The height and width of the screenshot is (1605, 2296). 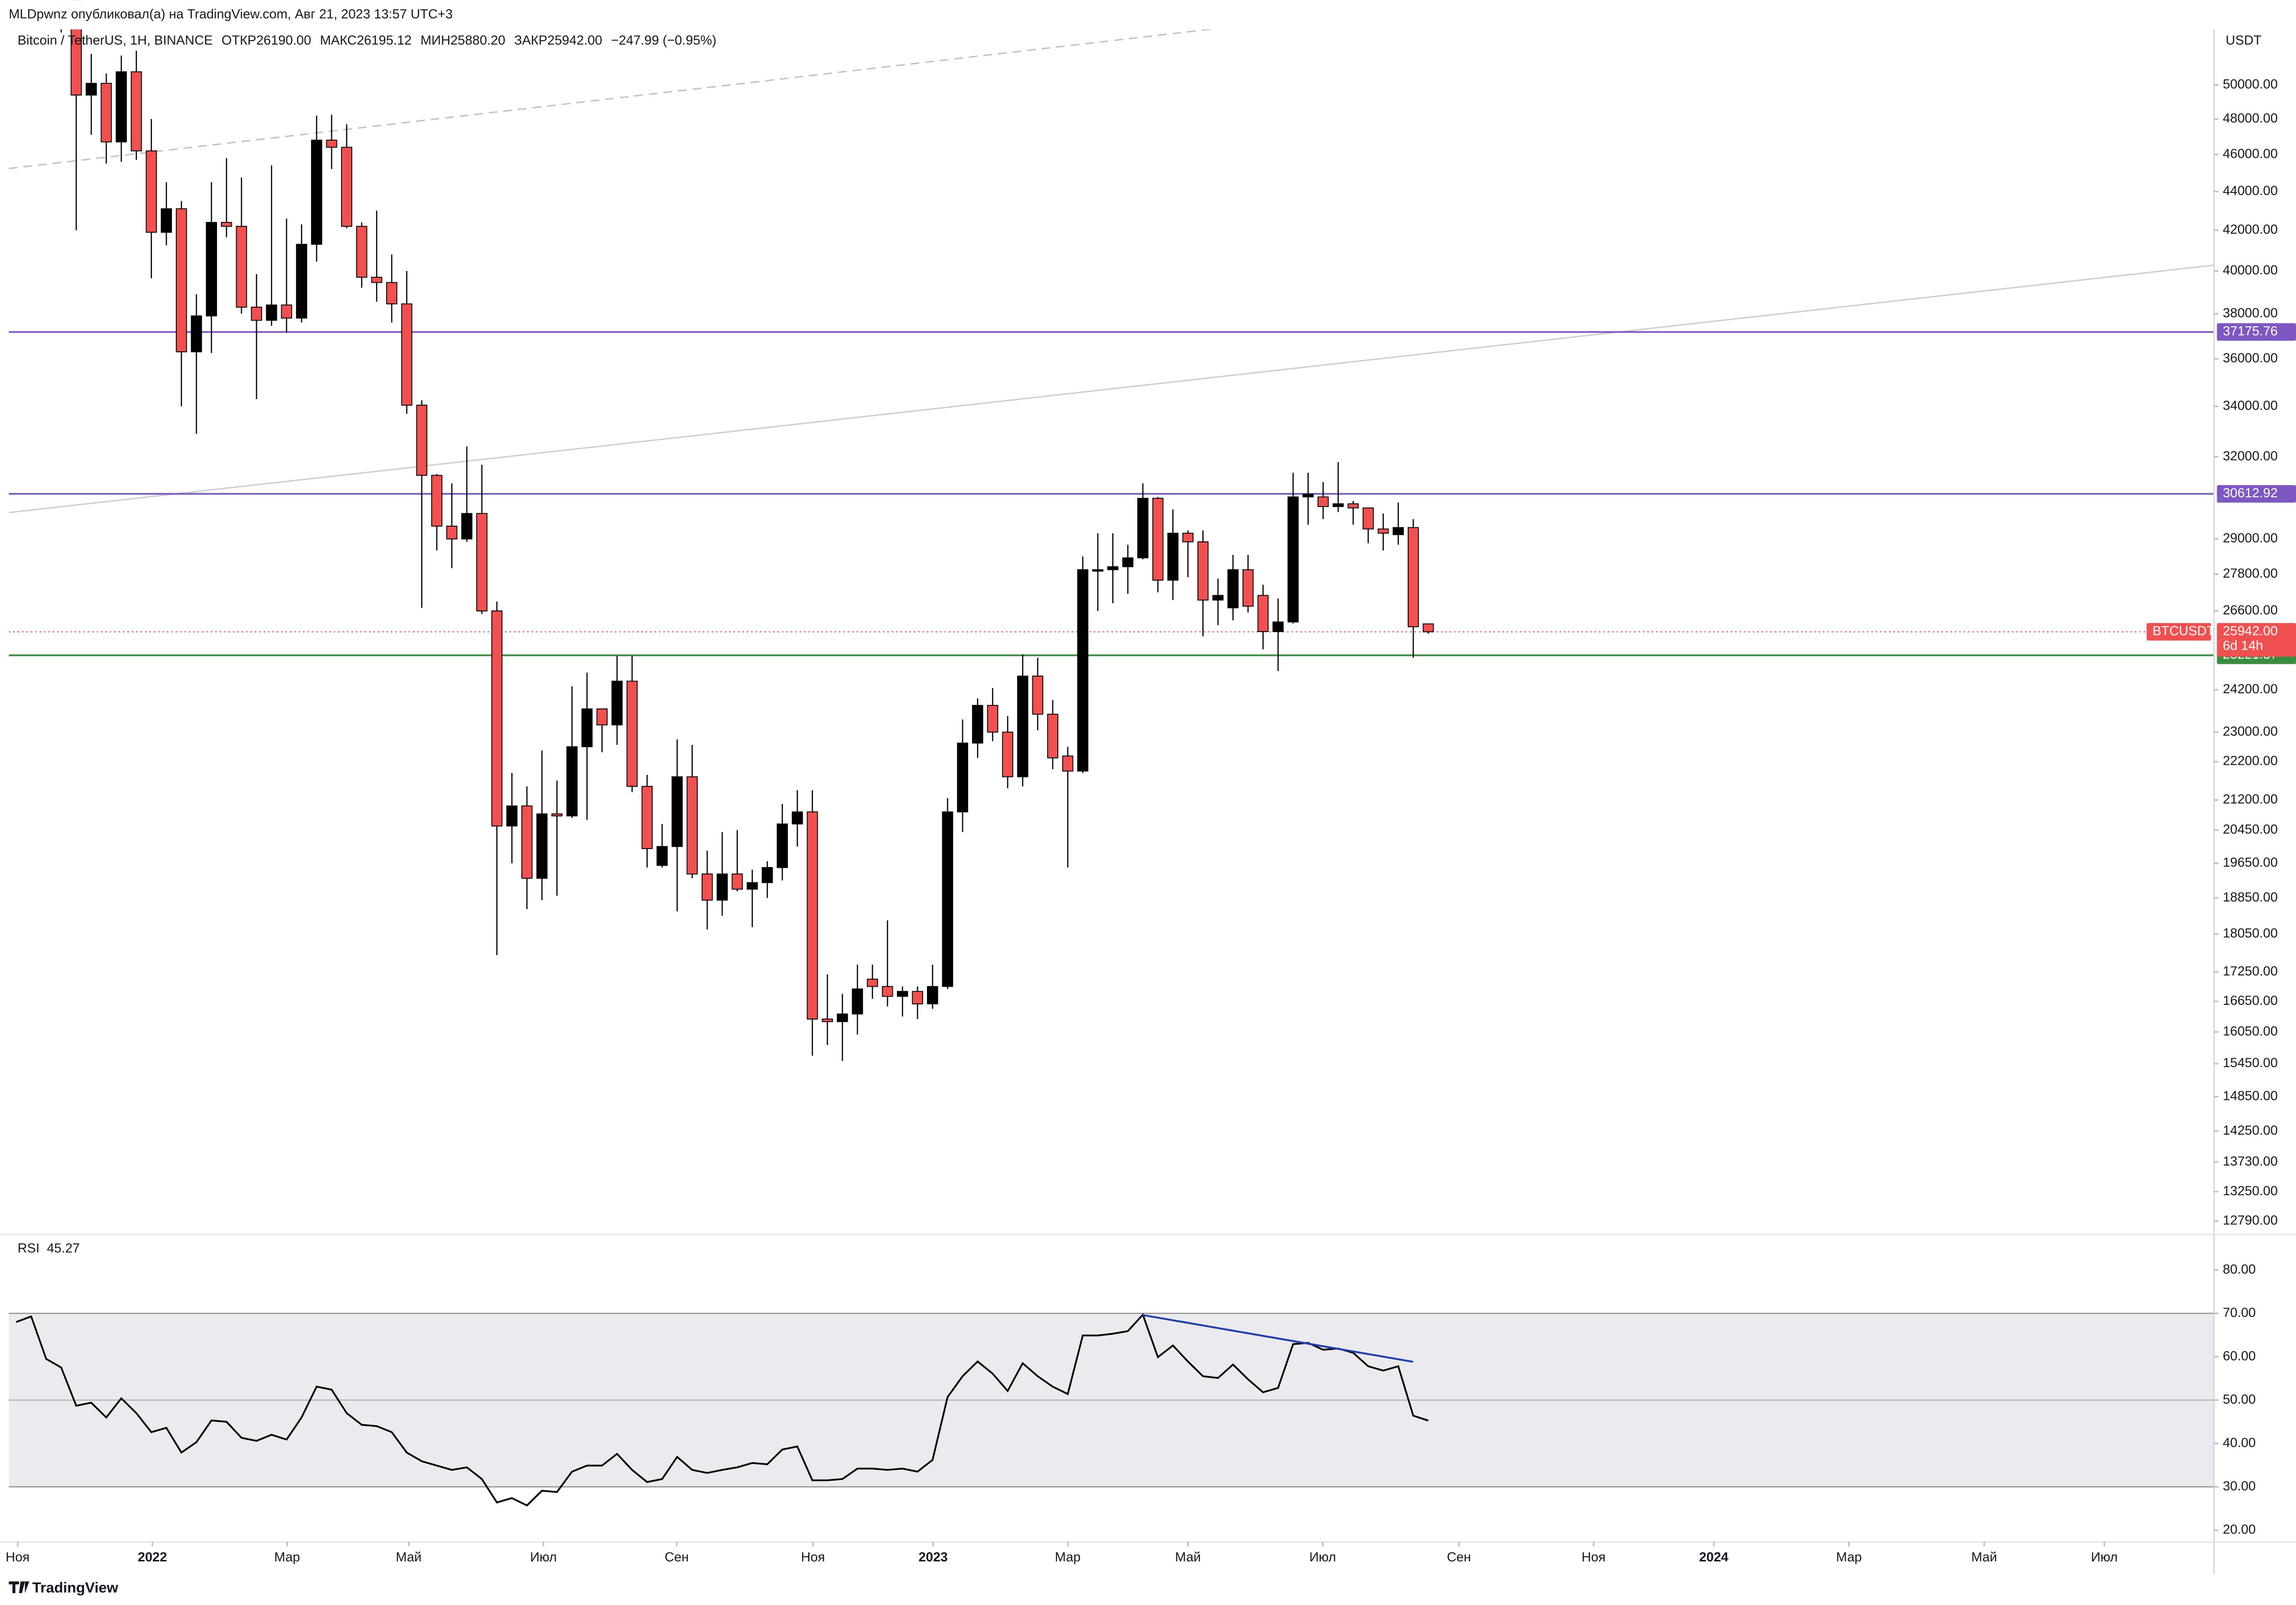 I want to click on rsi-label: RSI 45.27, so click(x=49, y=1248).